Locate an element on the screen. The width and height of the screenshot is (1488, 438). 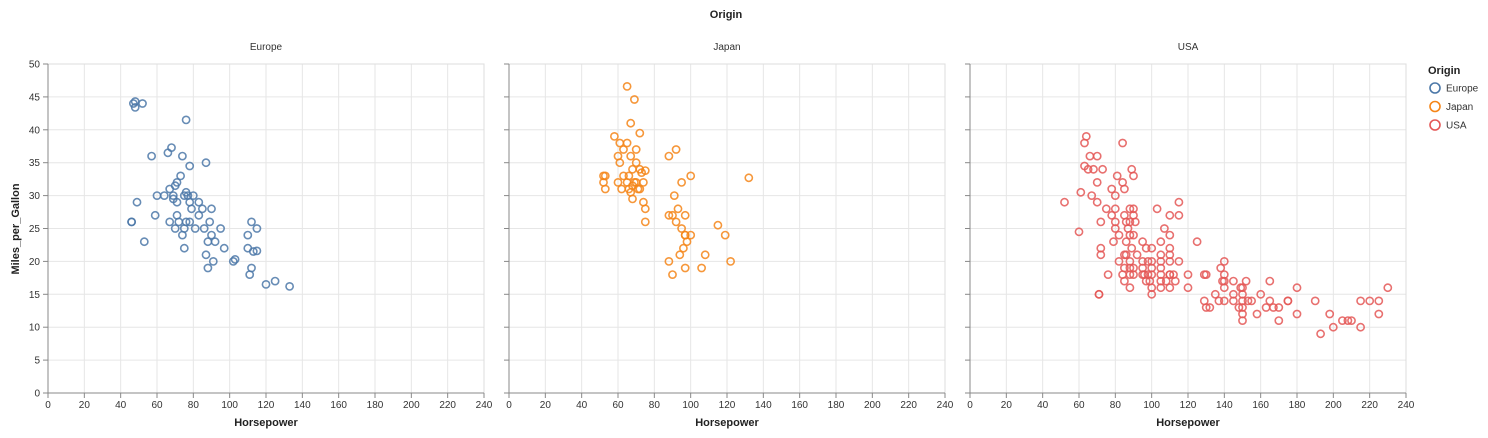
y-tick-label: 5 is located at coordinates (37, 361).